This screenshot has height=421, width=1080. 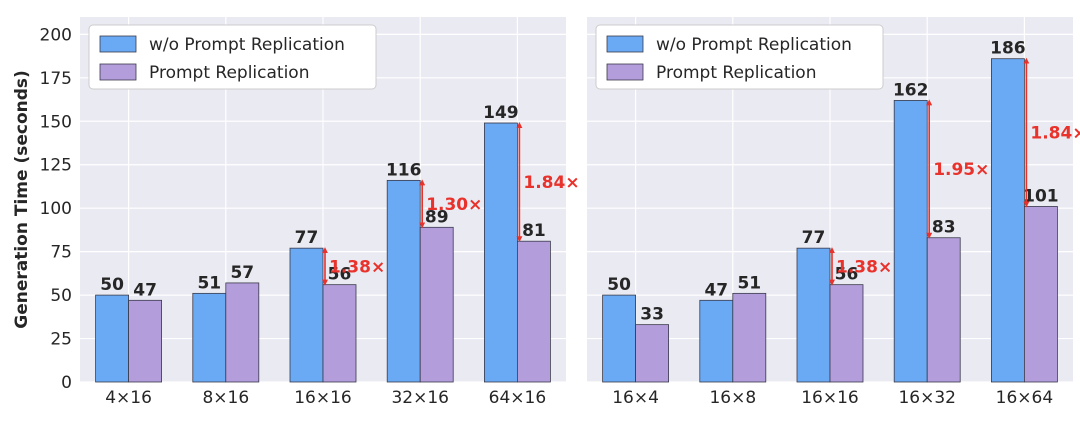 I want to click on bar-value-label: 162, so click(x=911, y=90).